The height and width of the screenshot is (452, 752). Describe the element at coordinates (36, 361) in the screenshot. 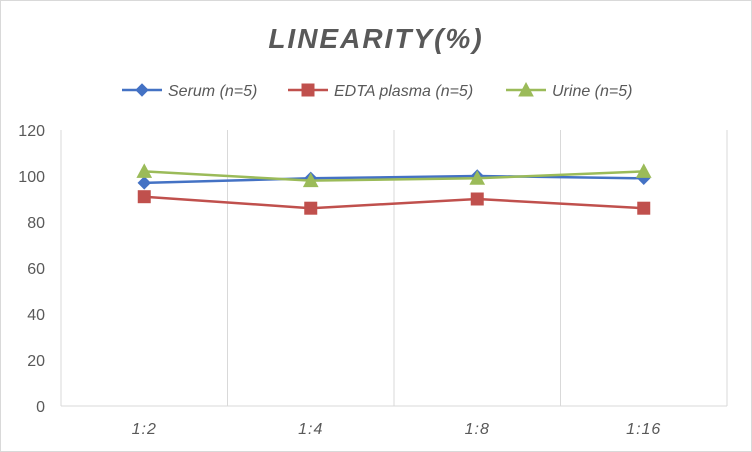

I see `y-tick-label: 20` at that location.